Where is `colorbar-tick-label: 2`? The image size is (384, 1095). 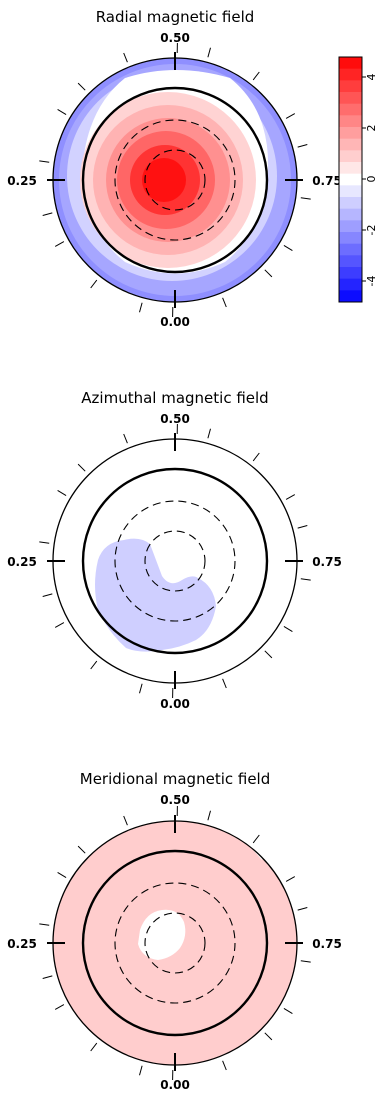
colorbar-tick-label: 2 is located at coordinates (371, 128).